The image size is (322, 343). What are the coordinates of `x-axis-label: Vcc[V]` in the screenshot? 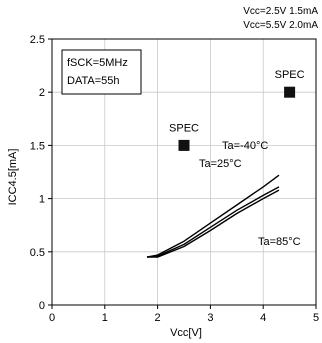 It's located at (186, 333).